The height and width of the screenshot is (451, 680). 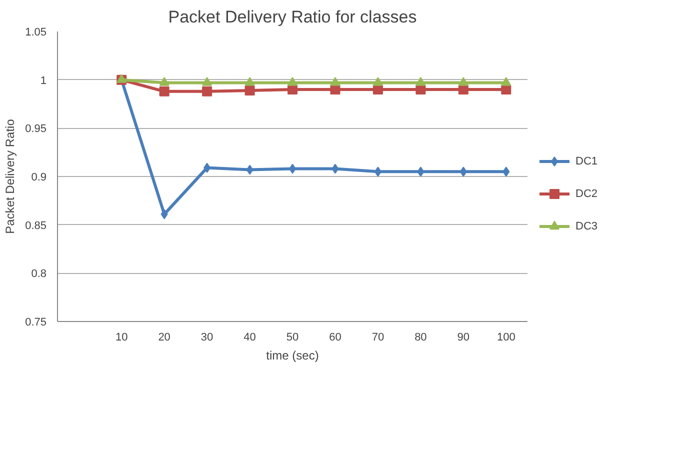 I want to click on x-tick-label: 20, so click(x=164, y=338).